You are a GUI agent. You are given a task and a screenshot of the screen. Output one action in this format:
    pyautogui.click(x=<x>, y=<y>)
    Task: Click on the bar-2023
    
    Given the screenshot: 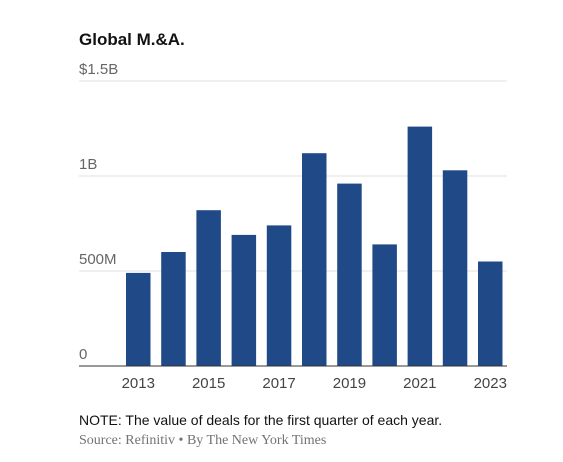 What is the action you would take?
    pyautogui.click(x=490, y=313)
    